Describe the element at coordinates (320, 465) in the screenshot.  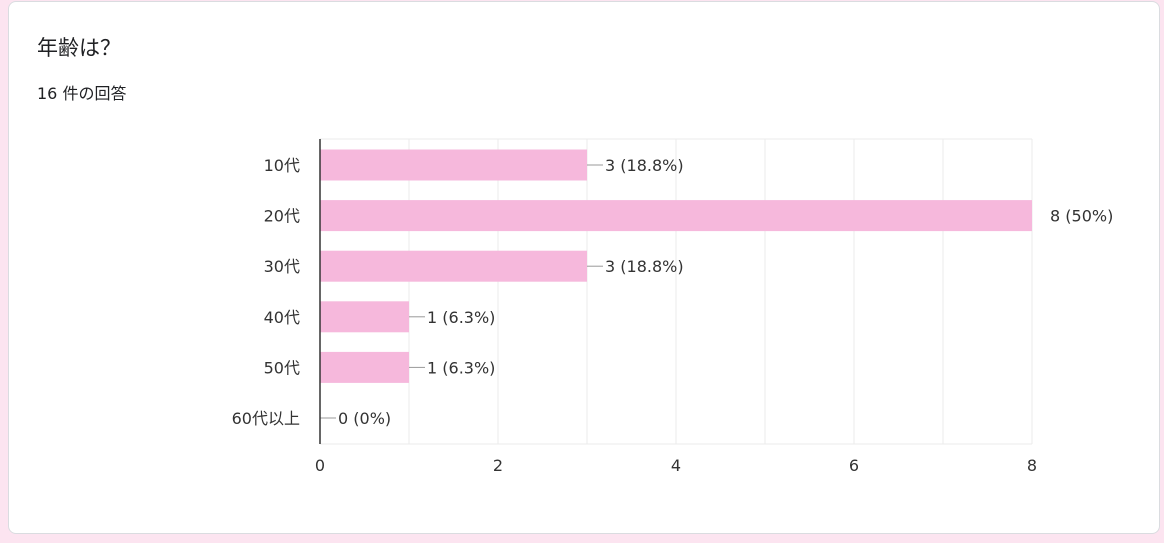
I see `x-tick-label: 0` at that location.